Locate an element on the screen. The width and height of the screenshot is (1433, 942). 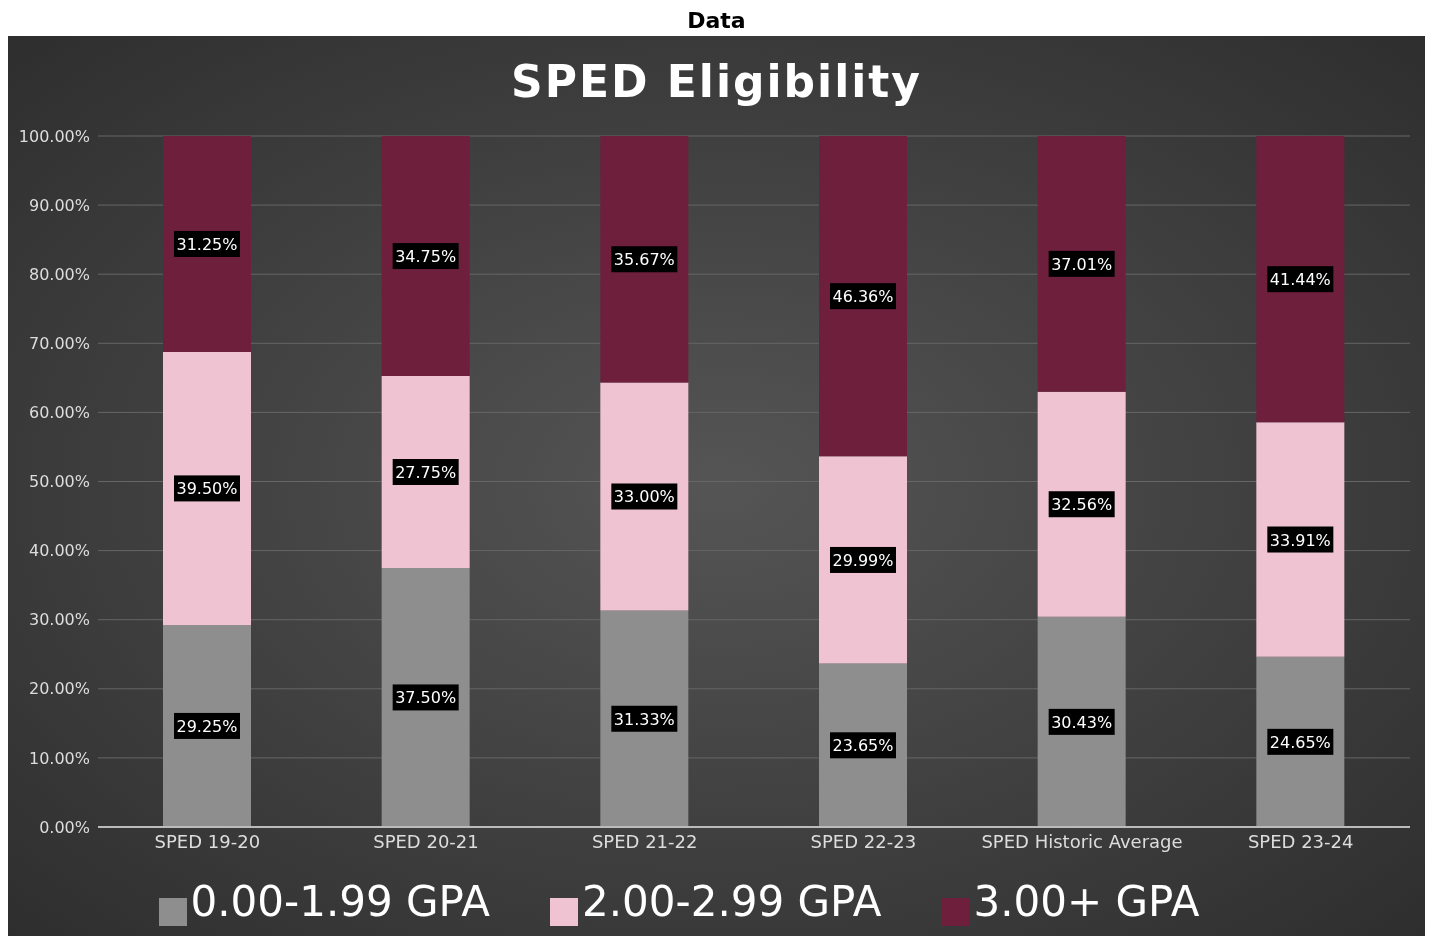
y-tick-label: 20.00% is located at coordinates (59, 689).